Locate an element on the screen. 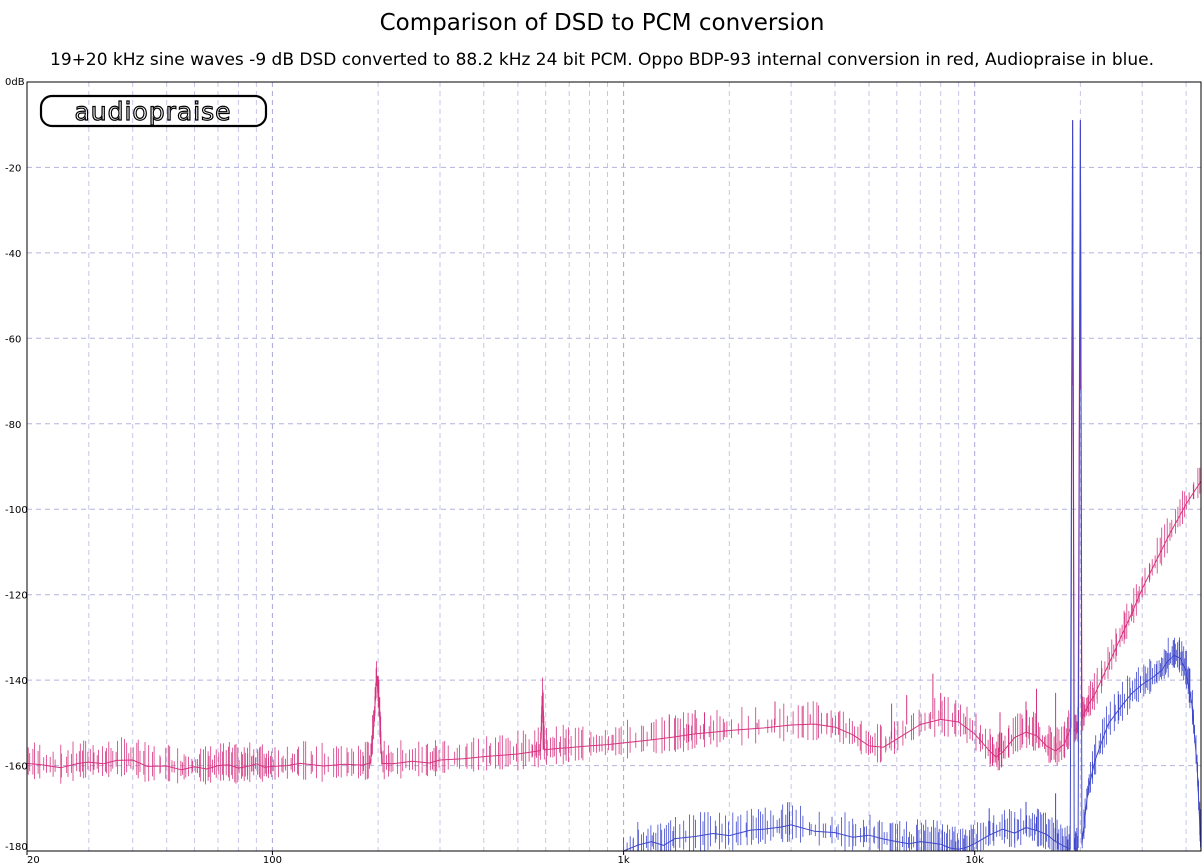 The image size is (1204, 865). audiopraise-logo: audiopraise is located at coordinates (153, 111).